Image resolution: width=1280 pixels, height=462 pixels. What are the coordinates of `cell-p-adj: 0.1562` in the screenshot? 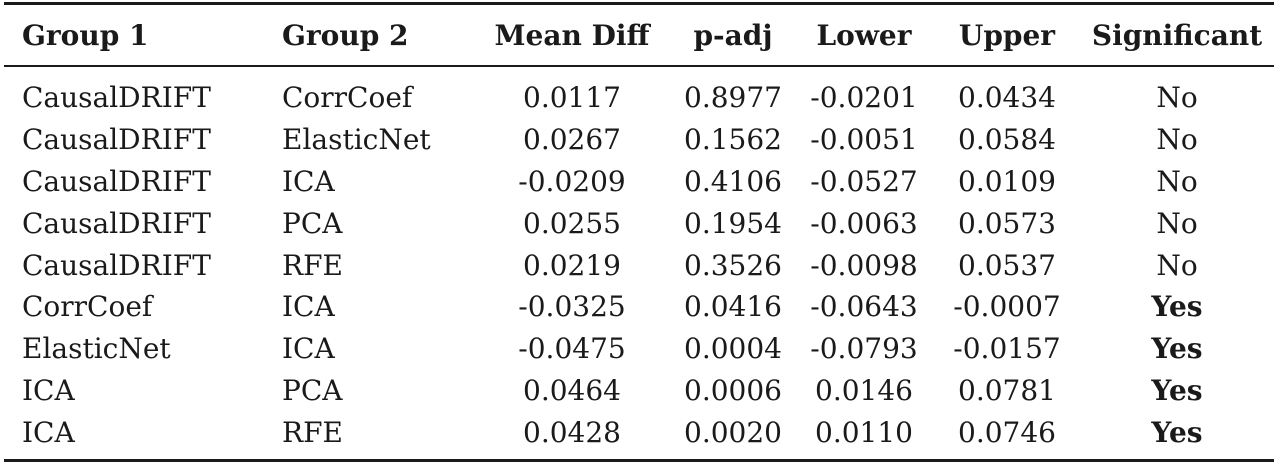 It's located at (733, 140).